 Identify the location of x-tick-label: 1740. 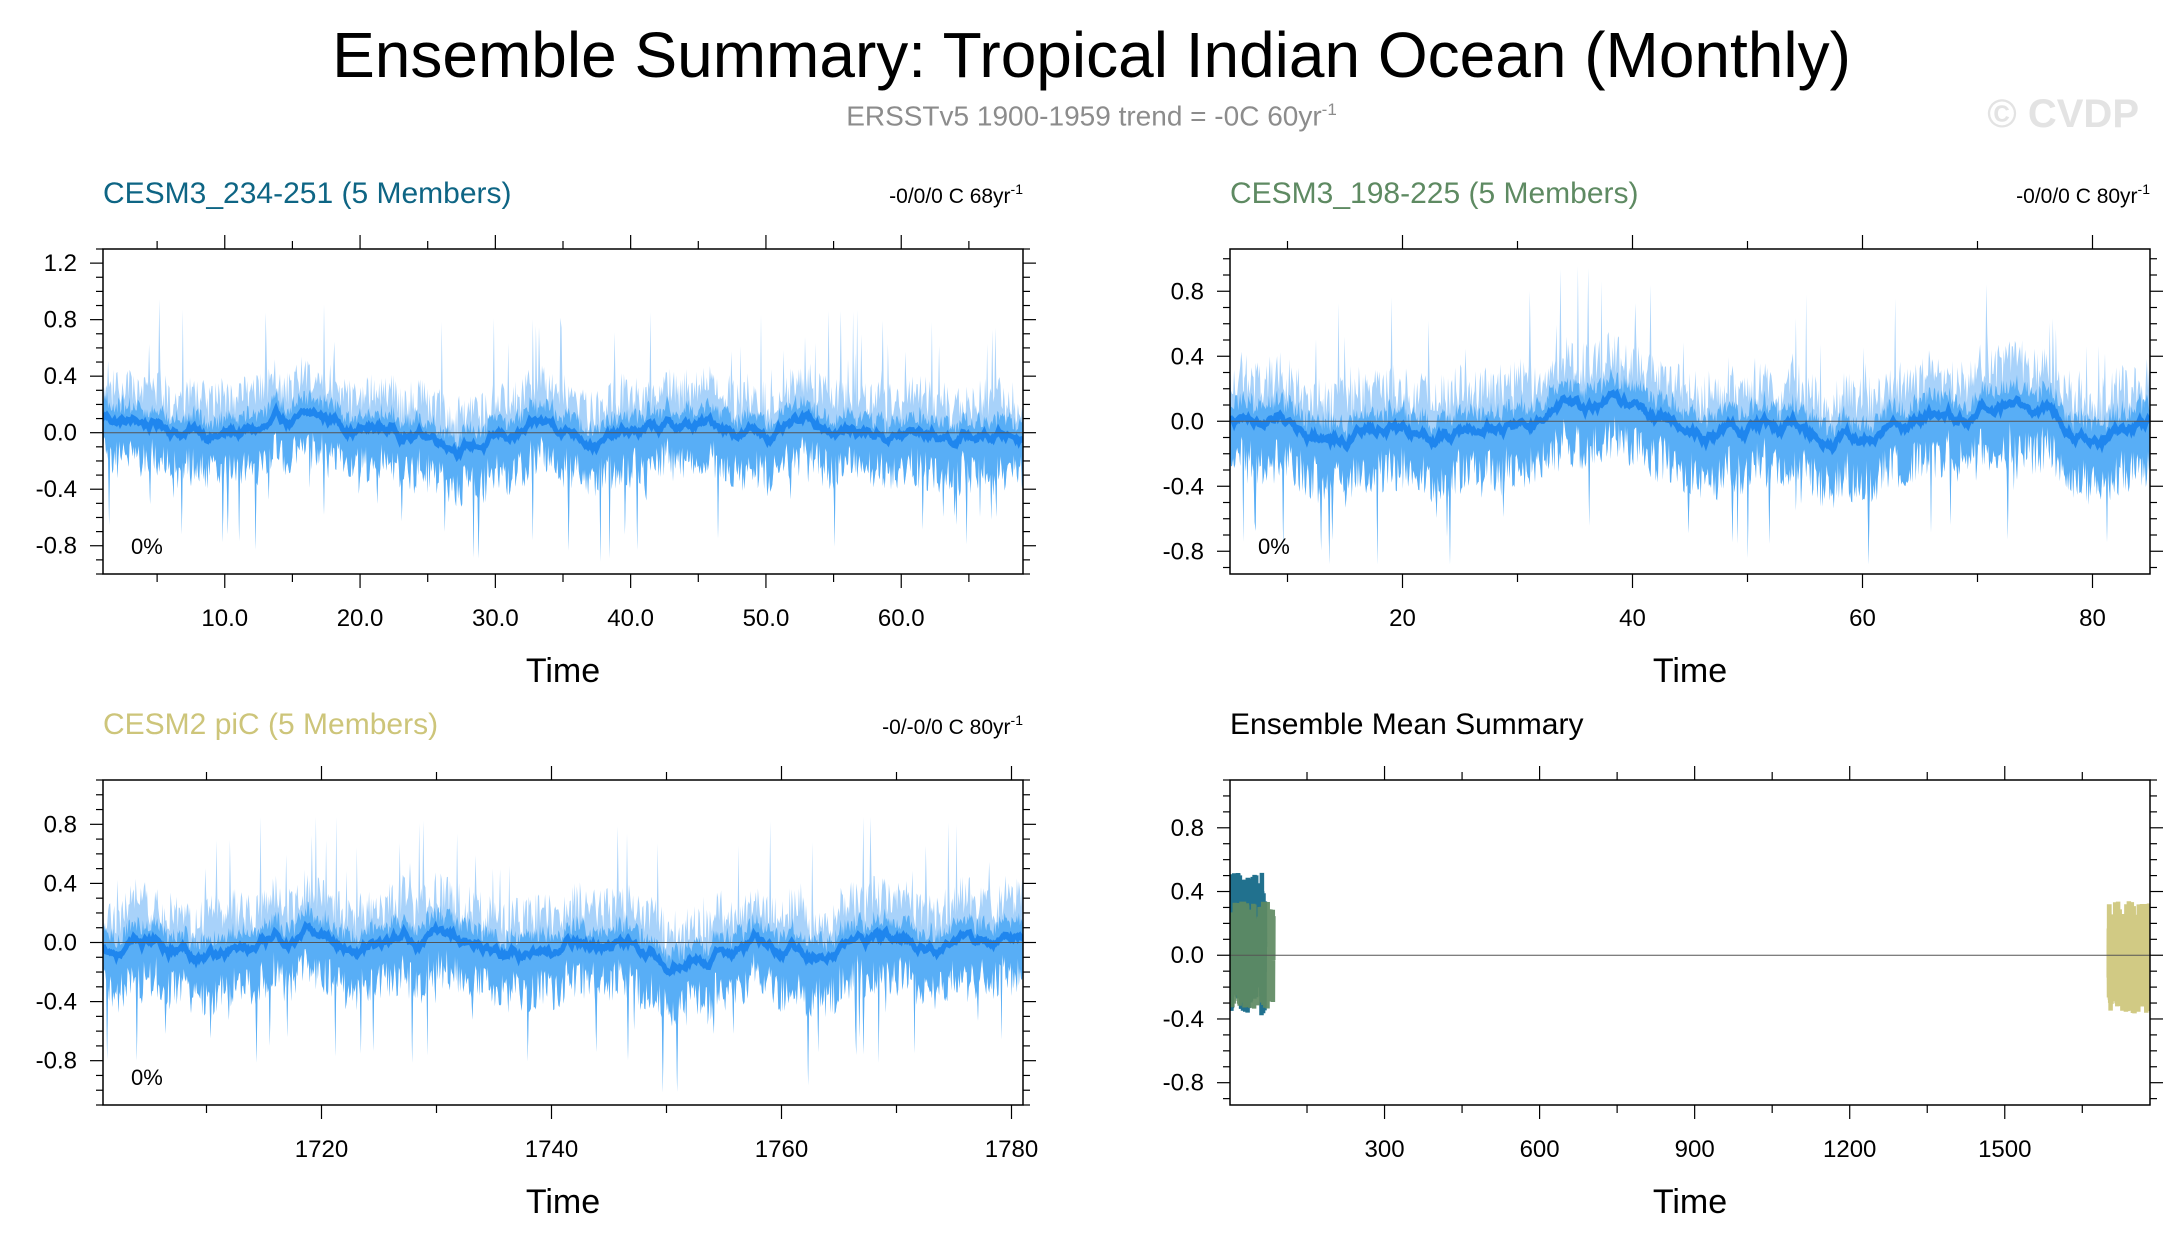
(551, 1149).